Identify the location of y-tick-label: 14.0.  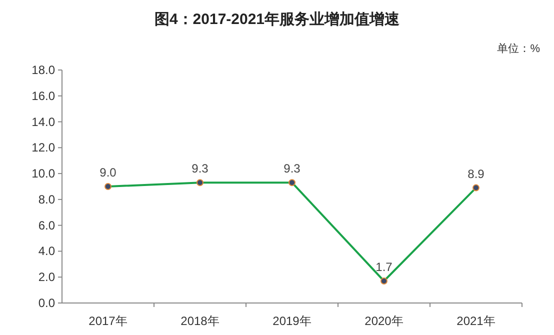
(44, 121).